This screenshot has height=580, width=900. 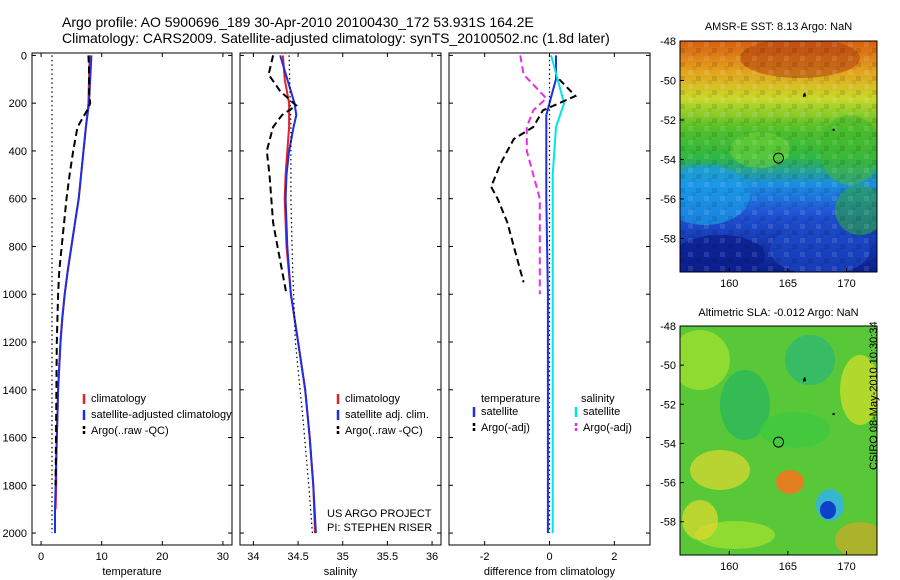 I want to click on satellite-adj-clim--line, so click(x=298, y=294).